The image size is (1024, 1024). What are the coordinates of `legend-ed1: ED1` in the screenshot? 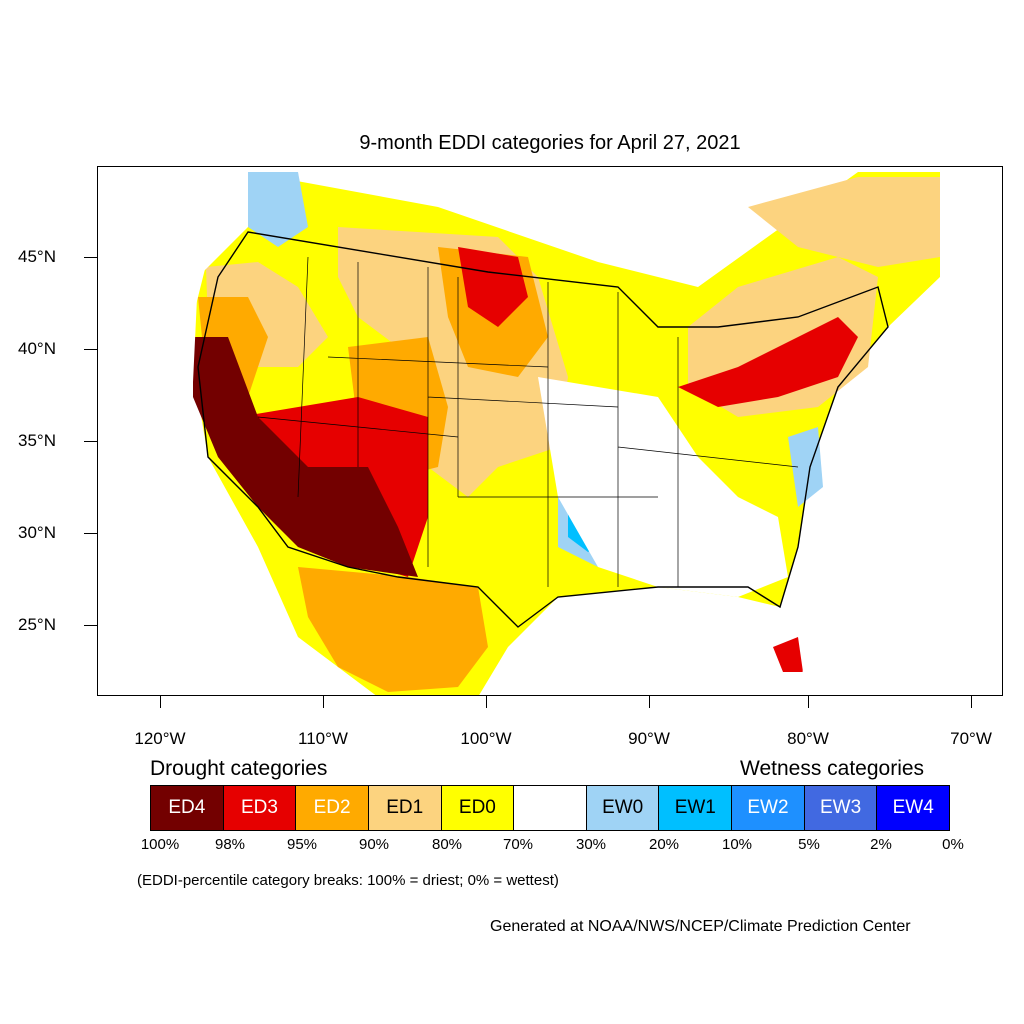 It's located at (405, 808).